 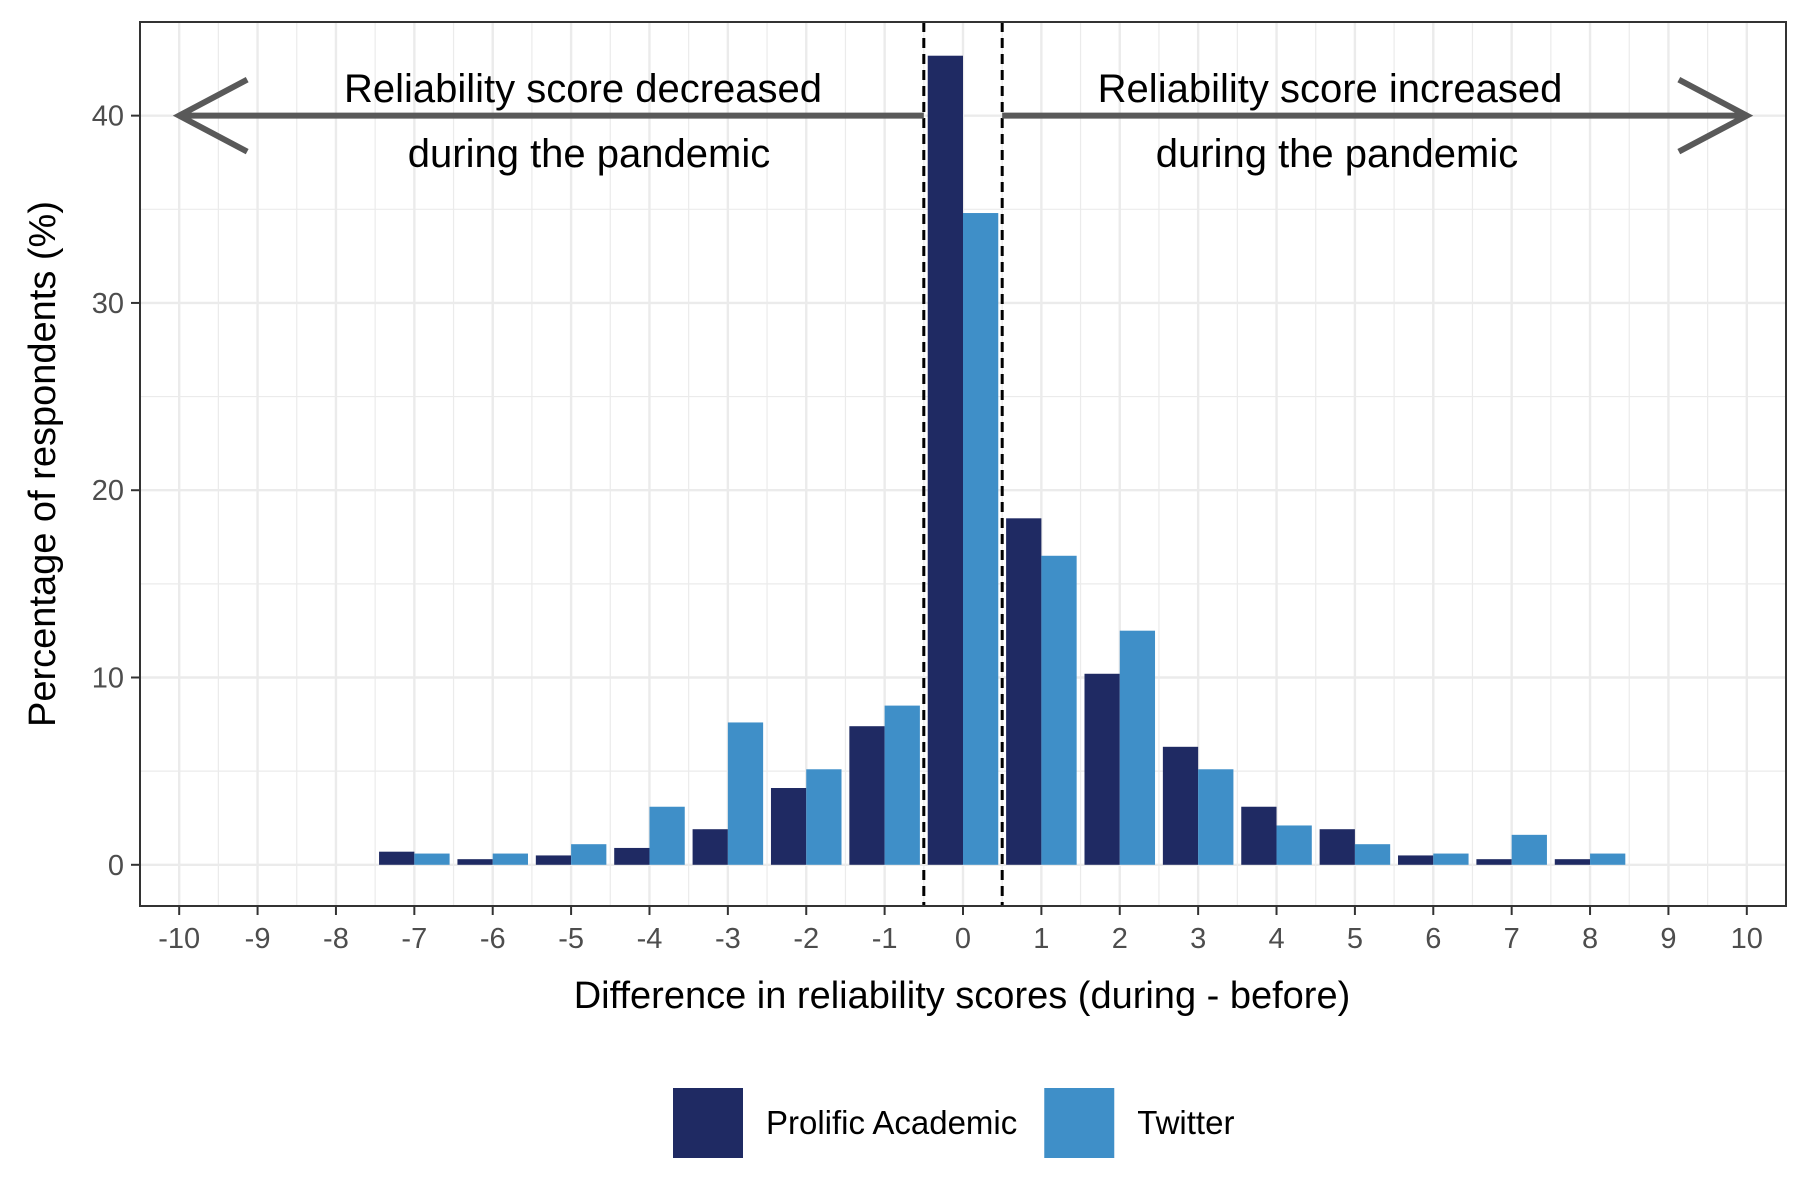 What do you see at coordinates (108, 304) in the screenshot?
I see `y-tick-label: 30` at bounding box center [108, 304].